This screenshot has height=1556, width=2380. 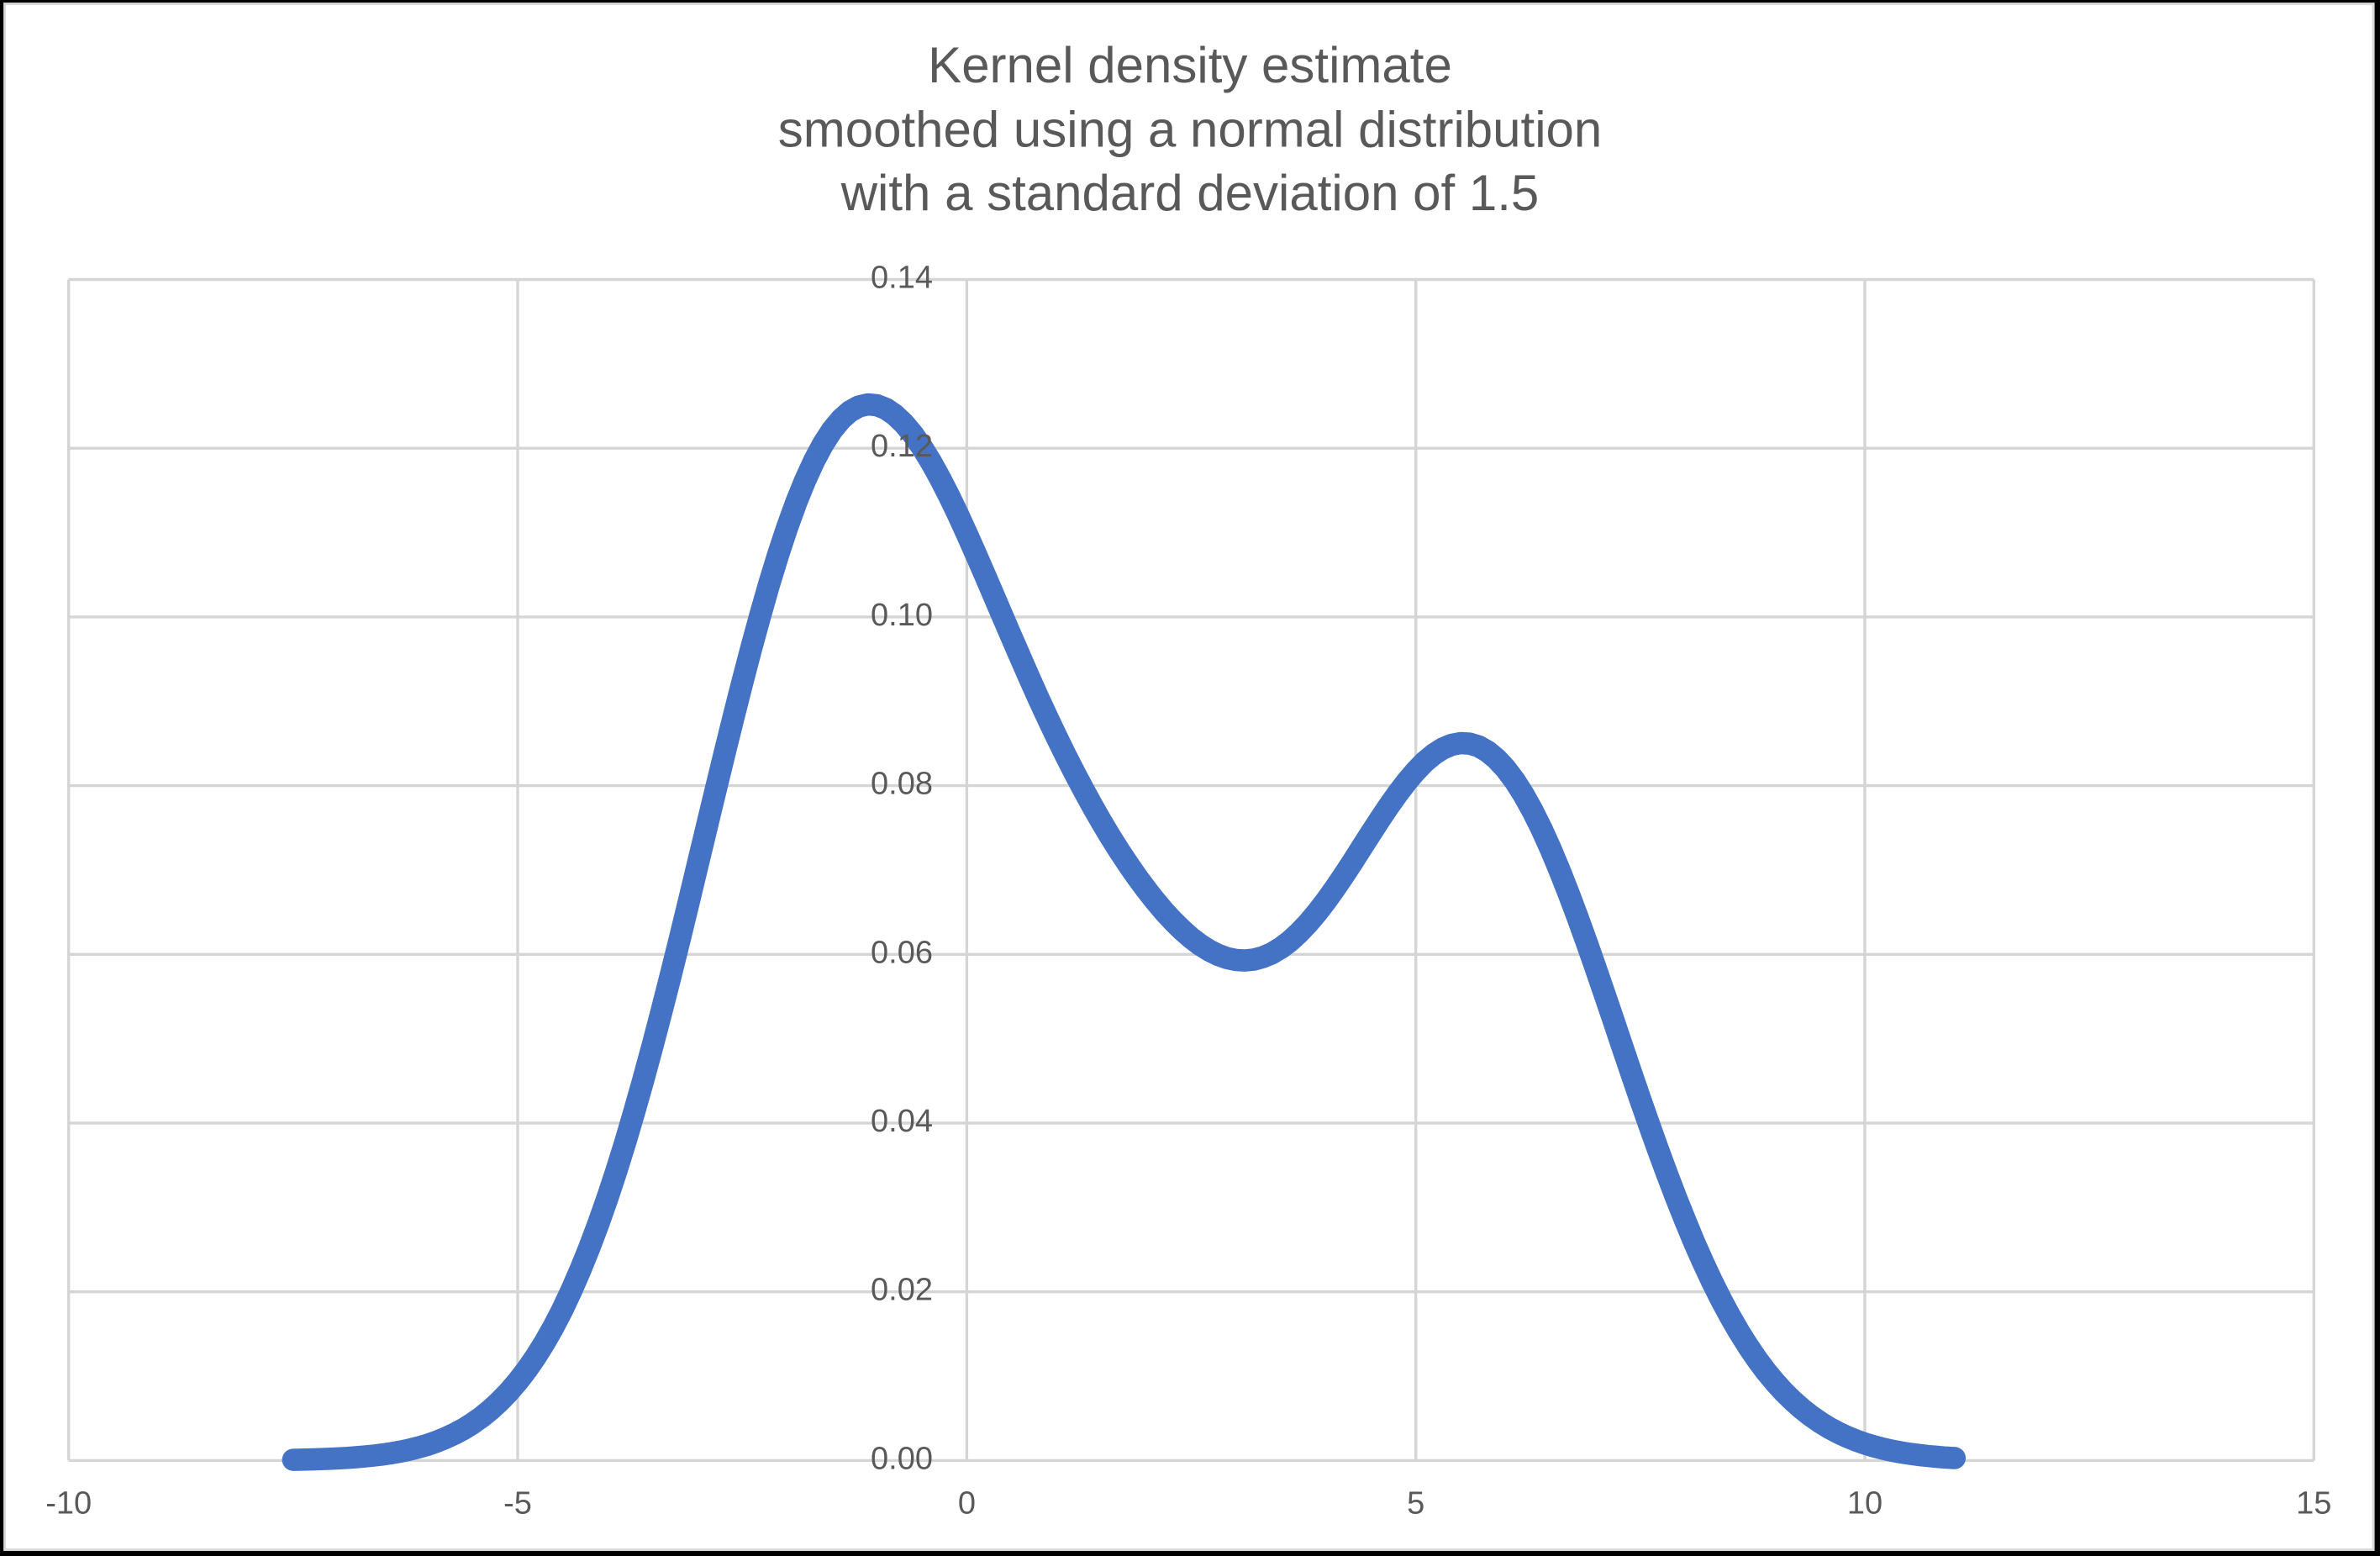 What do you see at coordinates (902, 615) in the screenshot?
I see `svg-text: 0.10` at bounding box center [902, 615].